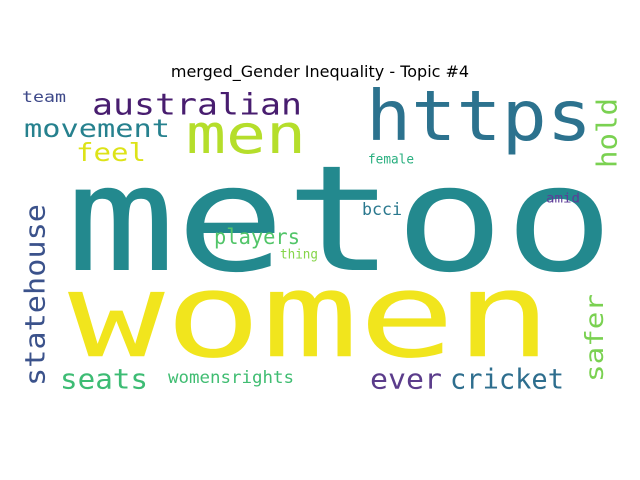 The image size is (640, 480). I want to click on word-movement: movement, so click(97, 128).